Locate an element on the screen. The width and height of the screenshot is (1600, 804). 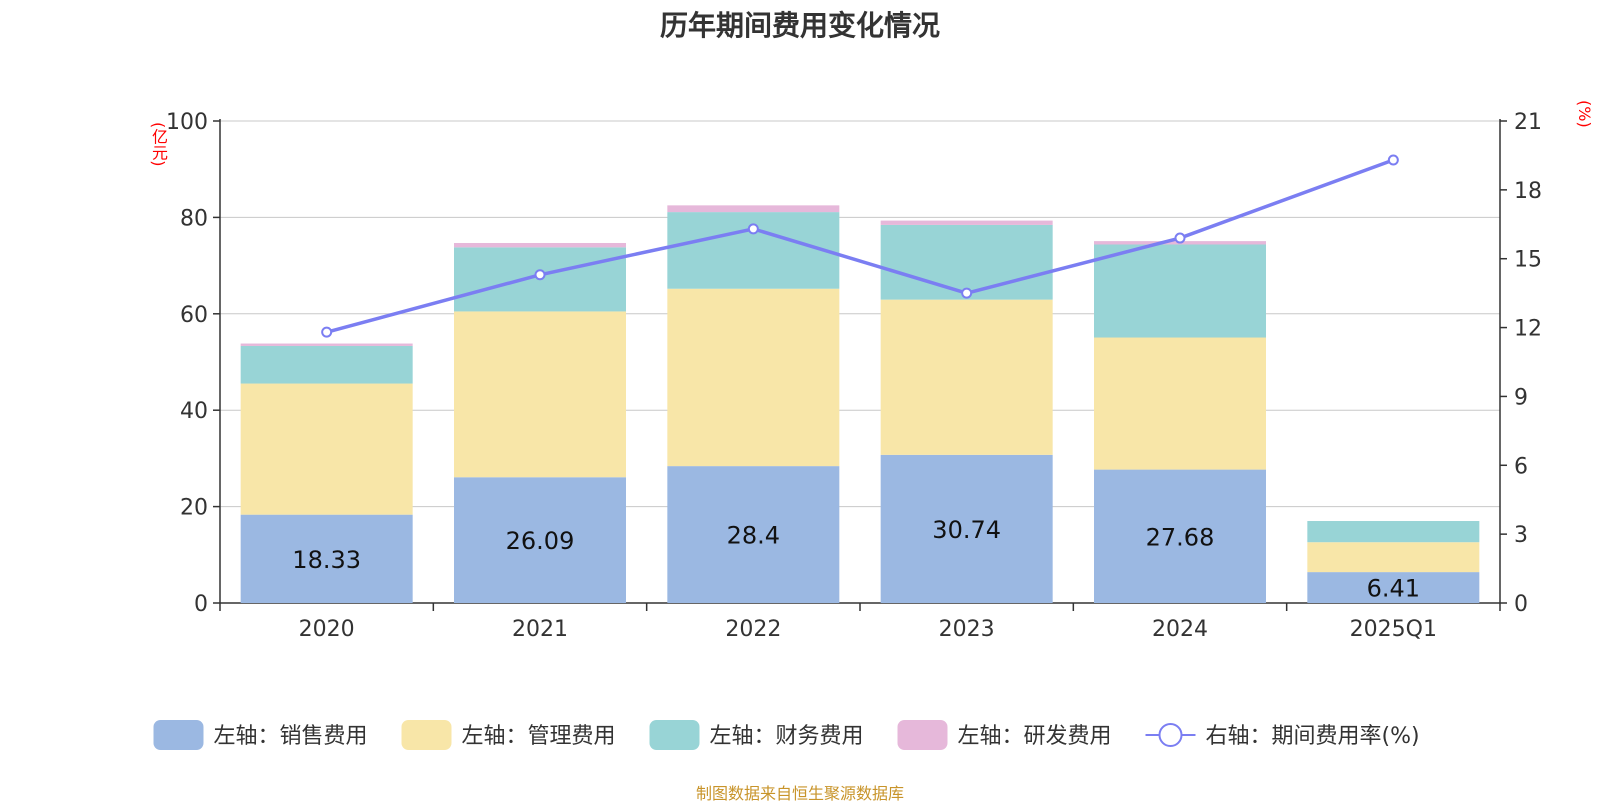
left-axis-tick-label: 0 is located at coordinates (201, 604).